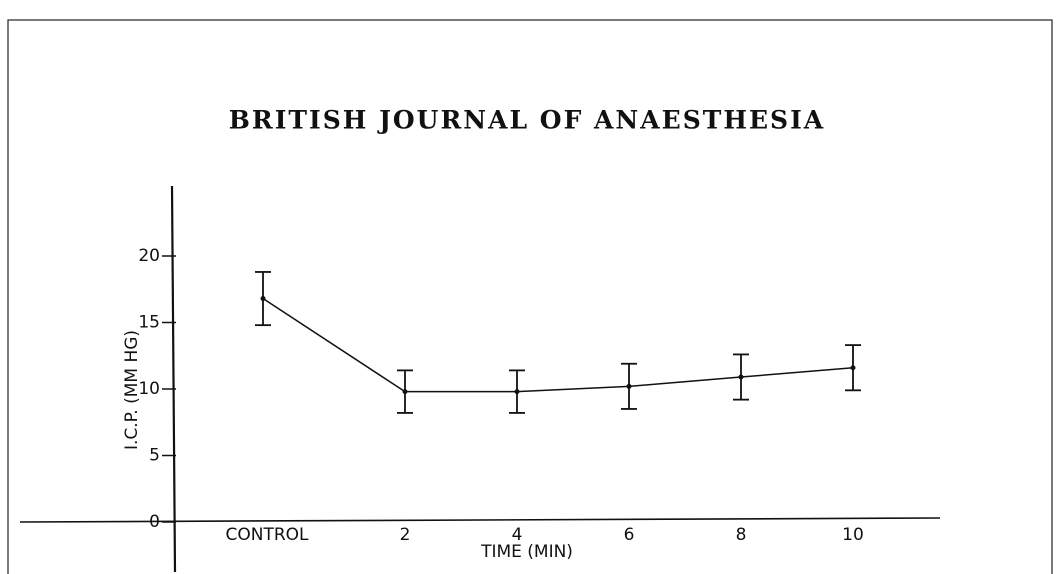 The width and height of the screenshot is (1058, 574). What do you see at coordinates (149, 256) in the screenshot?
I see `y-tick-label: 20` at bounding box center [149, 256].